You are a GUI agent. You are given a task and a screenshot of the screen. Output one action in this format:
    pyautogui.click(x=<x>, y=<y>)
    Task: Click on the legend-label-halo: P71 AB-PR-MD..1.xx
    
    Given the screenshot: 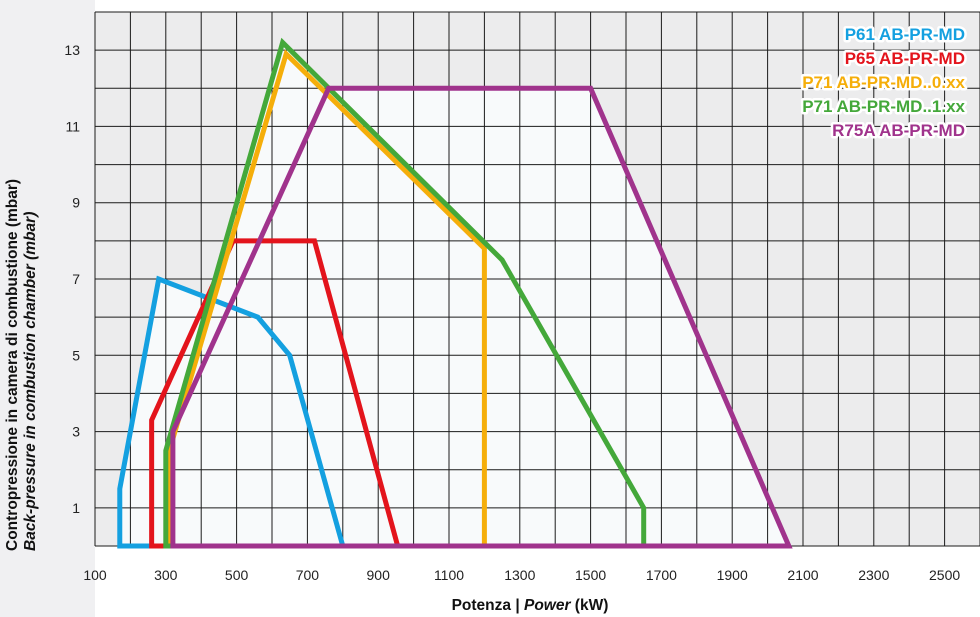 What is the action you would take?
    pyautogui.click(x=883, y=106)
    